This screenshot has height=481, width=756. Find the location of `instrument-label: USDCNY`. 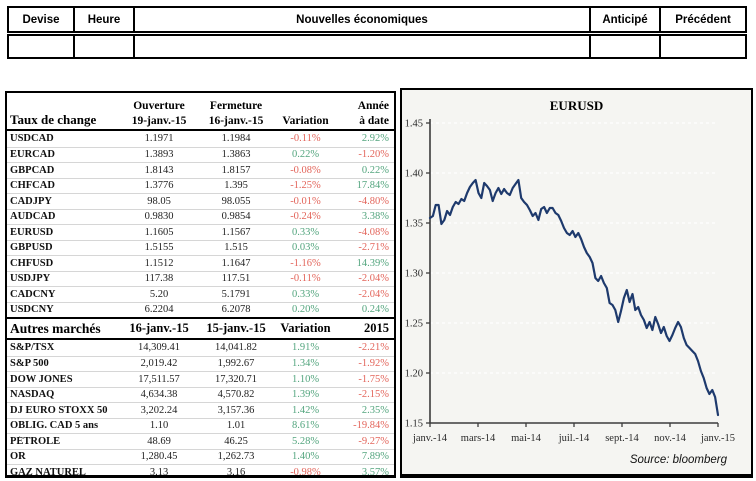

instrument-label: USDCNY is located at coordinates (32, 310).